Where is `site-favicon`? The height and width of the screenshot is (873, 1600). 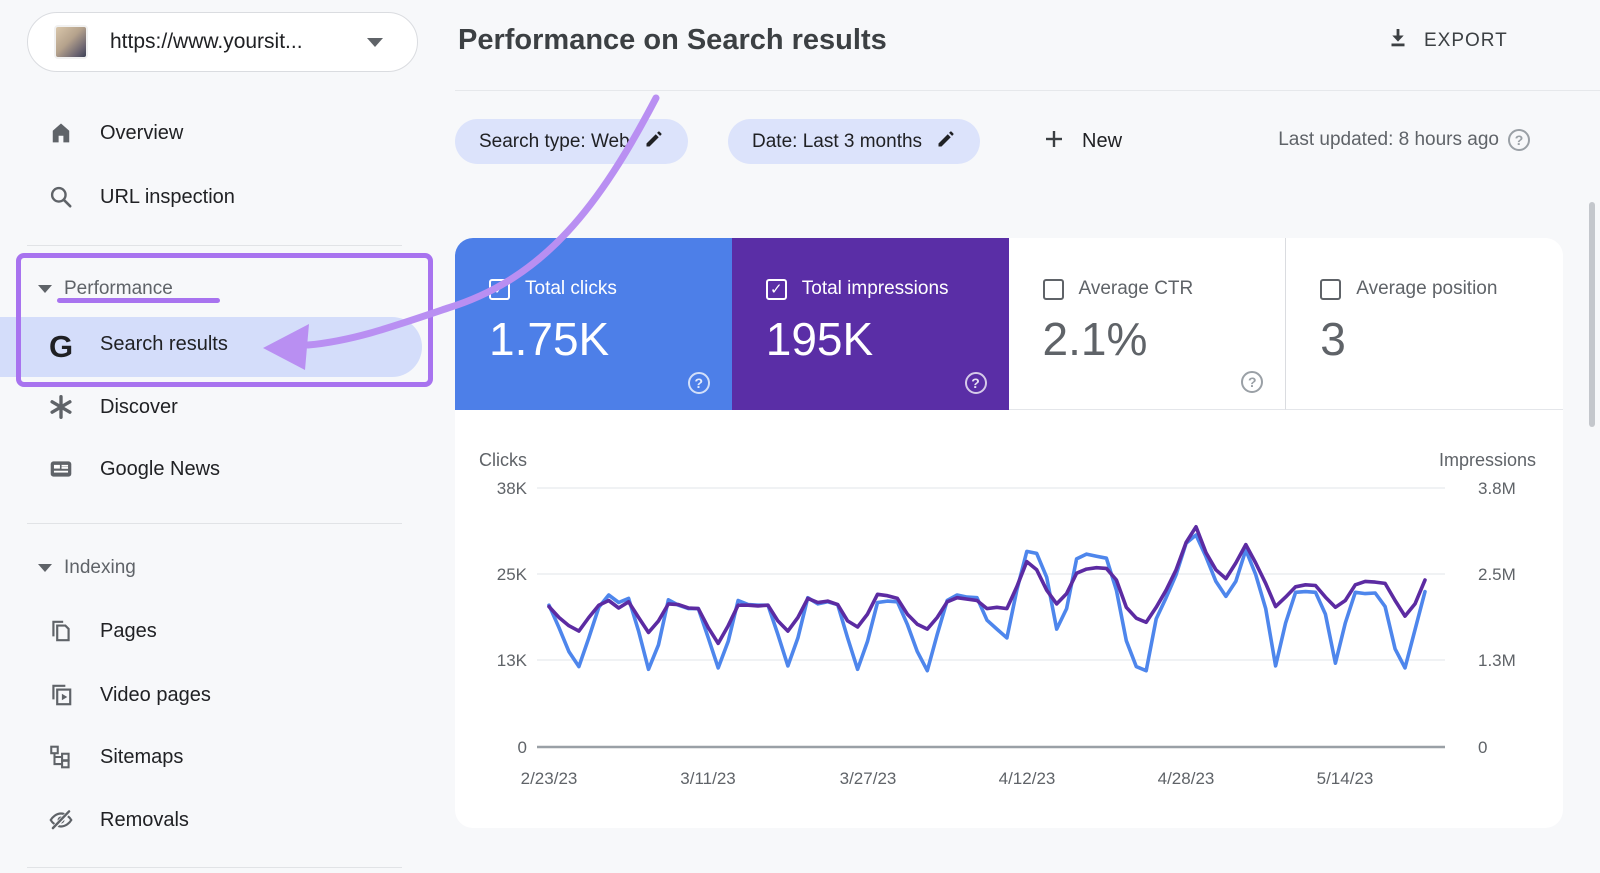 site-favicon is located at coordinates (71, 42).